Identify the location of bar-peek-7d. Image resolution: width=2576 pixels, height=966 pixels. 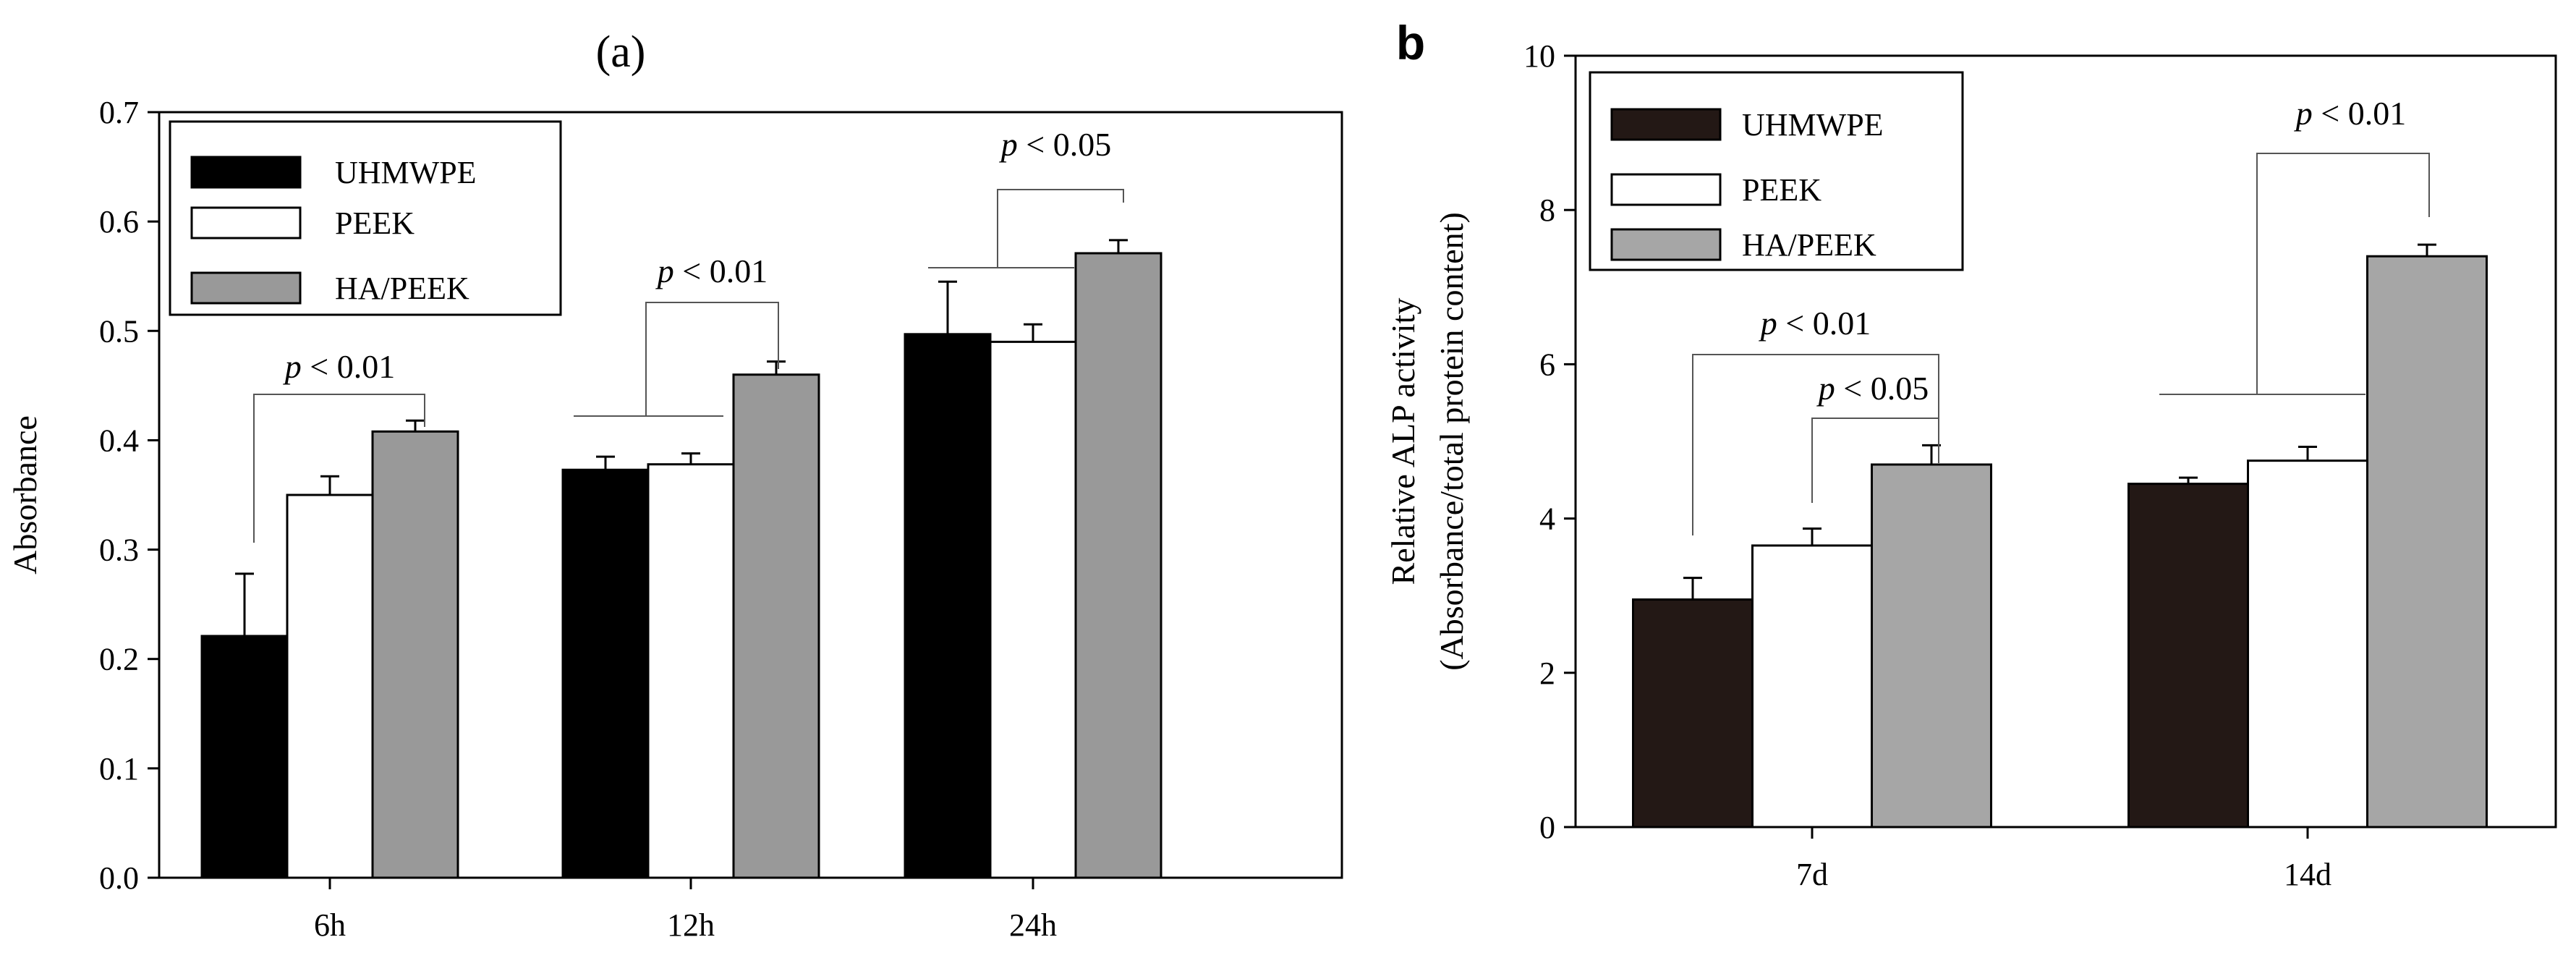
(1812, 686).